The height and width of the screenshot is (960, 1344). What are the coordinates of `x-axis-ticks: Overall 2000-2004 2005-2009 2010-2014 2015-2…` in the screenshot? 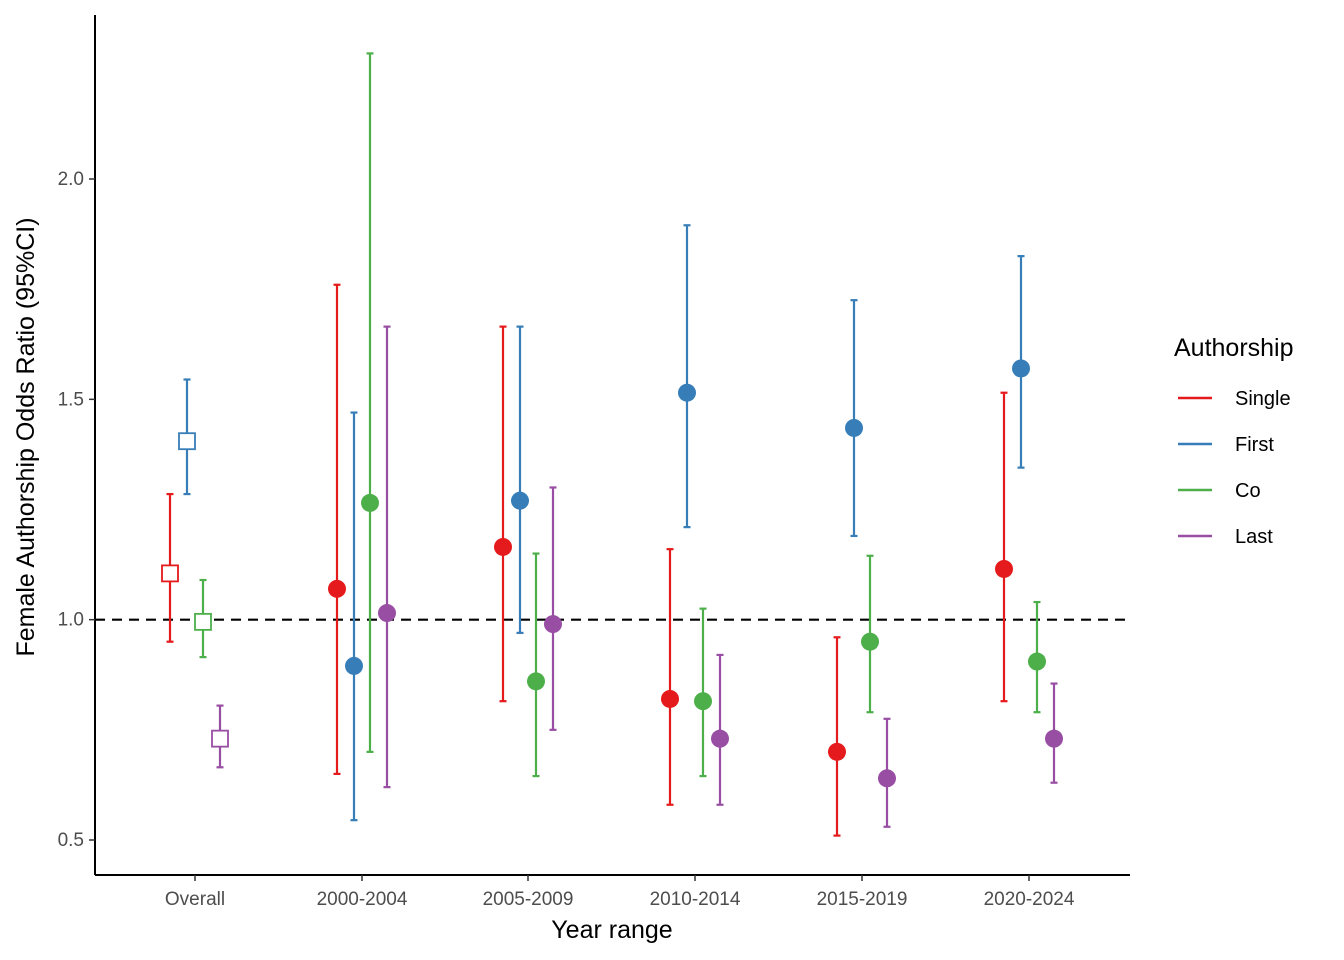 It's located at (620, 892).